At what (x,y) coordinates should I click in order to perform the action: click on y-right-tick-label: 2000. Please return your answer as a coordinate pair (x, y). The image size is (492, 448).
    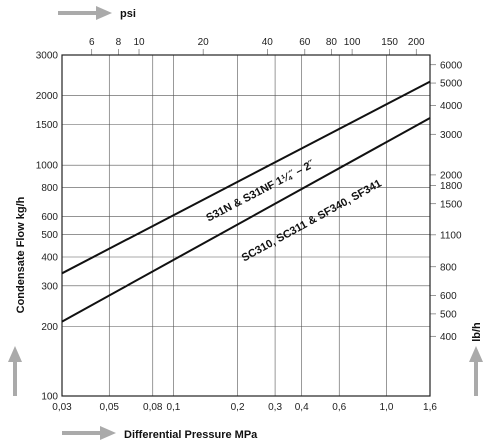
    Looking at the image, I should click on (451, 175).